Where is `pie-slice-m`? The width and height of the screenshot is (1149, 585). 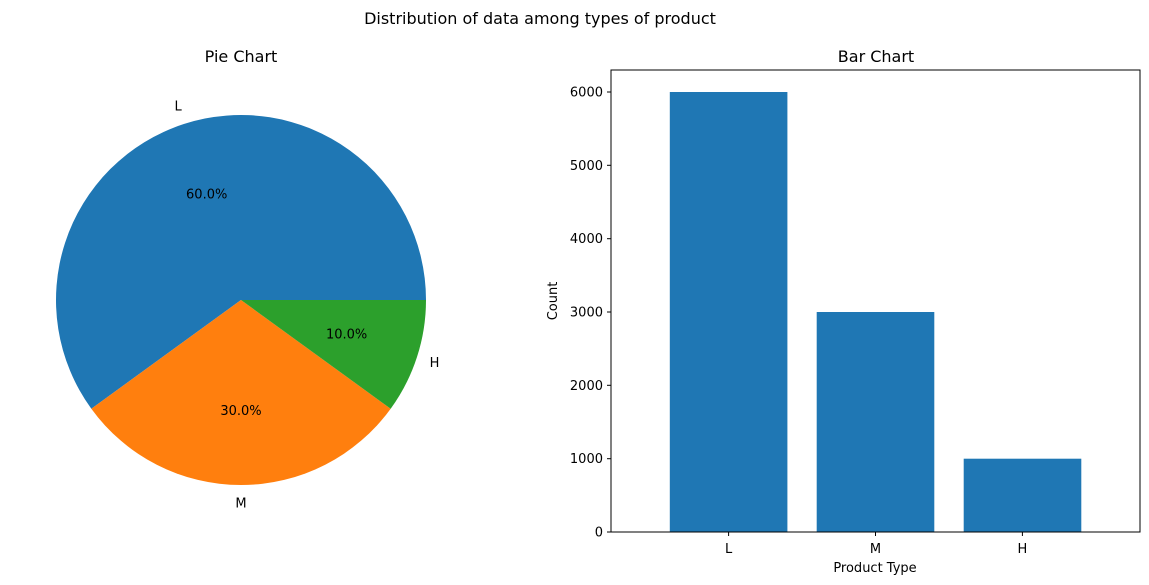 pie-slice-m is located at coordinates (241, 393).